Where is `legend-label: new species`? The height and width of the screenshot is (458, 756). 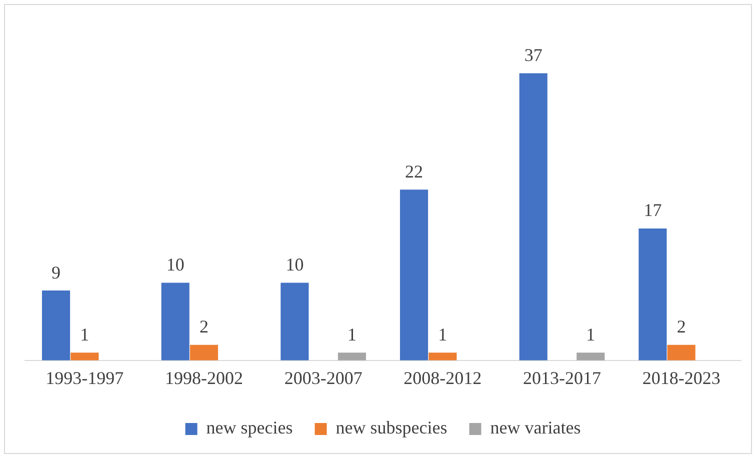
legend-label: new species is located at coordinates (249, 428).